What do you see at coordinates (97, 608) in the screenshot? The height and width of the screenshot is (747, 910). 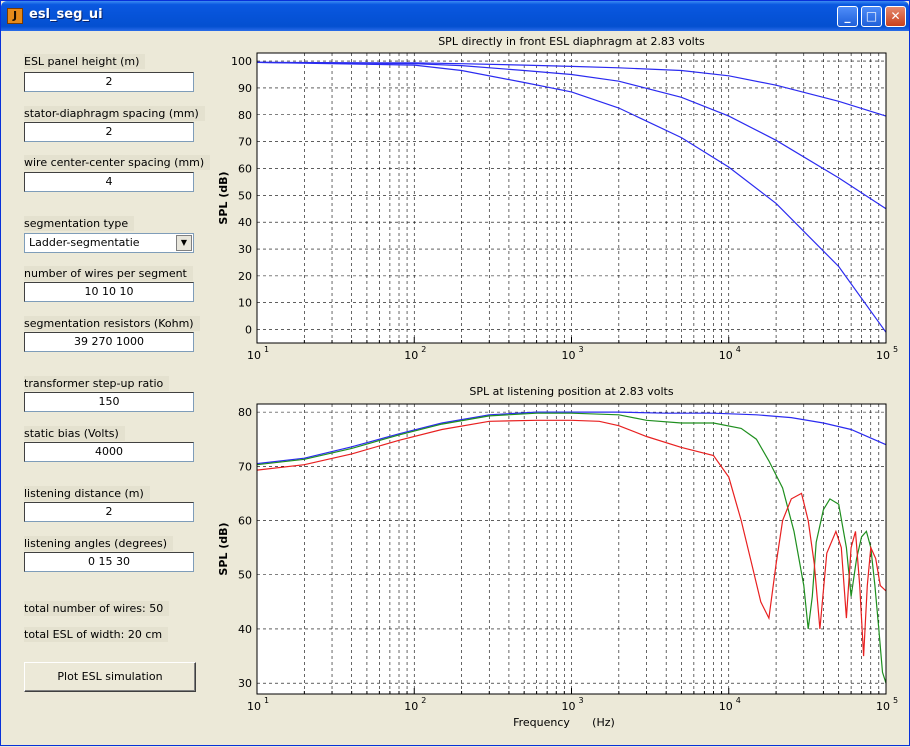 I see `total-wires-text: total number of wires: 50` at bounding box center [97, 608].